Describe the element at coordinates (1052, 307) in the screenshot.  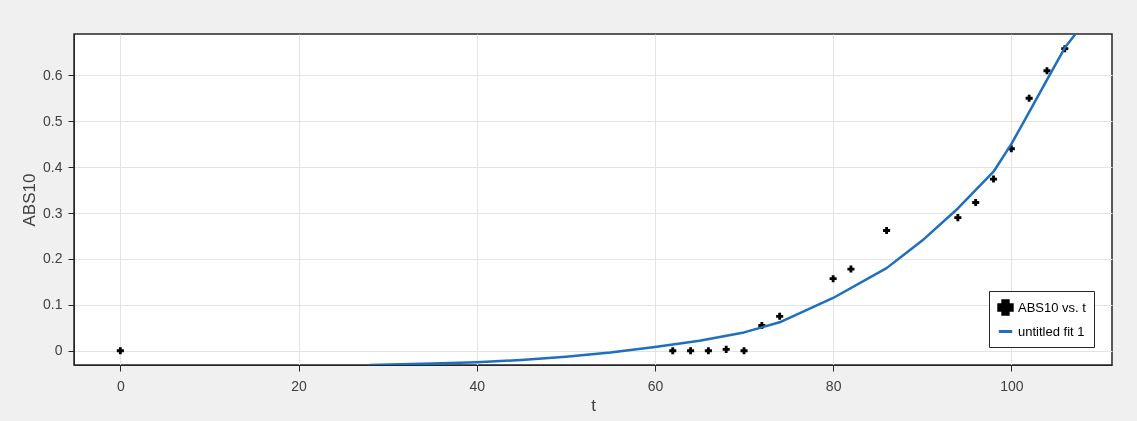
I see `legend-label: ABS10 vs. t` at that location.